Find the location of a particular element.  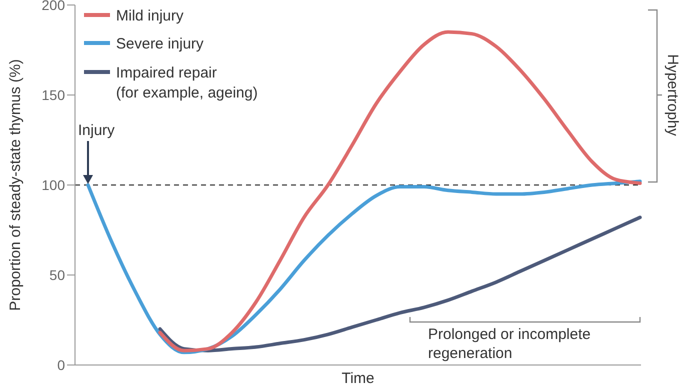

legend-label: Impaired repair (for example, ageing) is located at coordinates (187, 83).